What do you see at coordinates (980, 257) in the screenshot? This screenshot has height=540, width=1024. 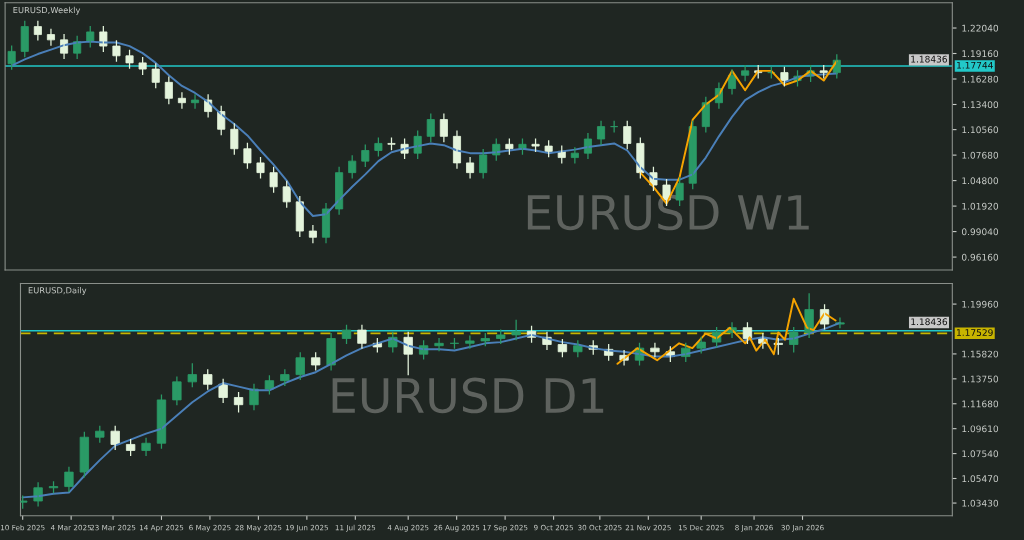 I see `y-tick-label: 0.96160` at bounding box center [980, 257].